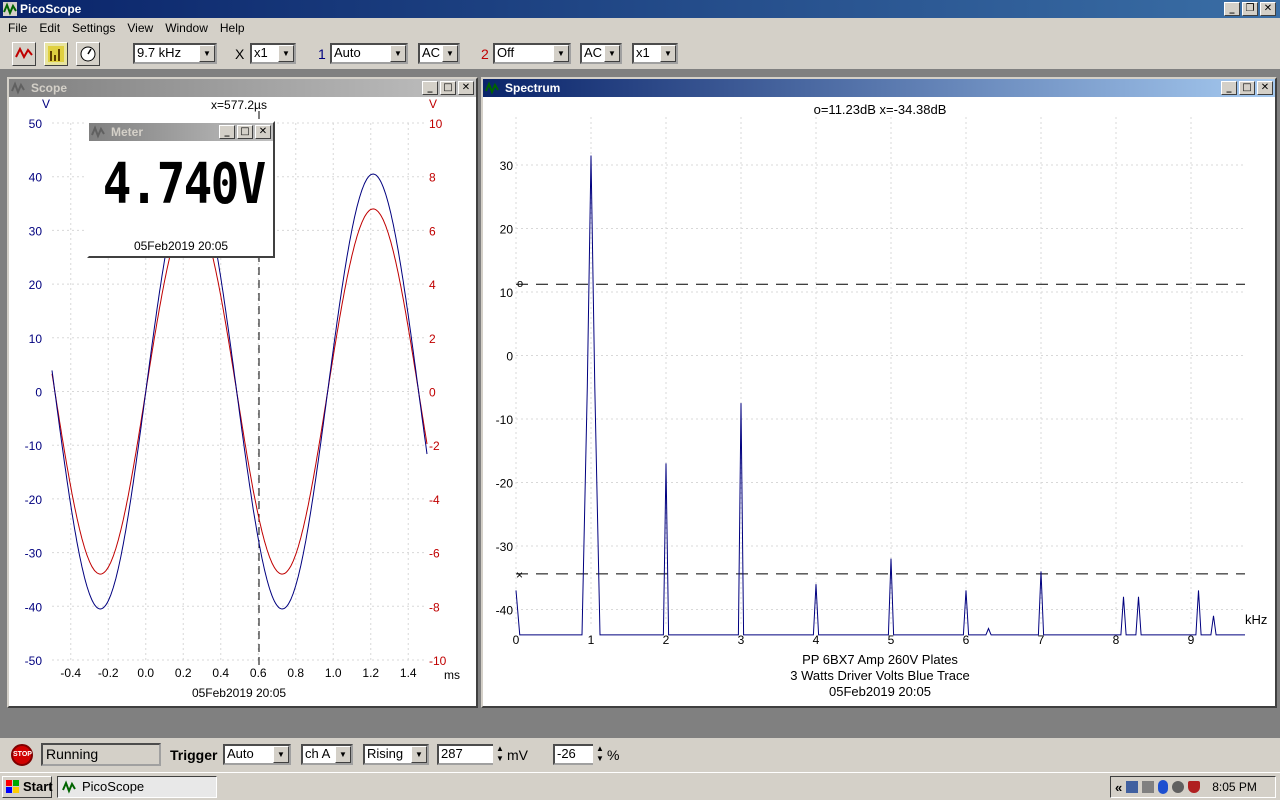 Image resolution: width=1280 pixels, height=800 pixels. What do you see at coordinates (1191, 640) in the screenshot?
I see `spectrum-x-tick: 9` at bounding box center [1191, 640].